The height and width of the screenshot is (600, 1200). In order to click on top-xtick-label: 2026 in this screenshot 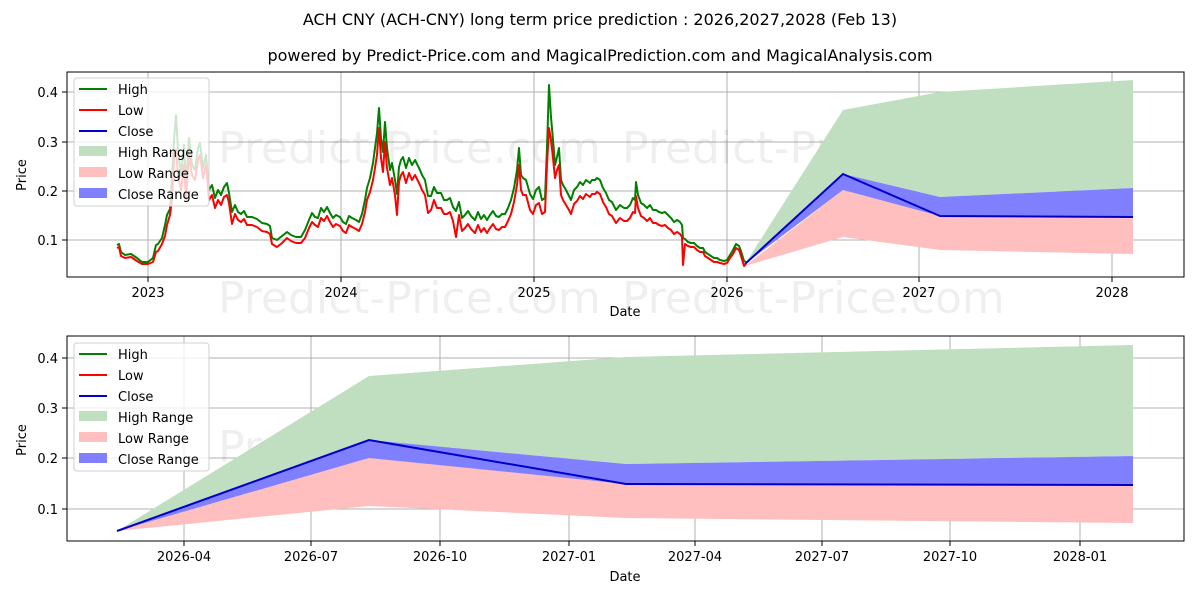, I will do `click(726, 293)`.